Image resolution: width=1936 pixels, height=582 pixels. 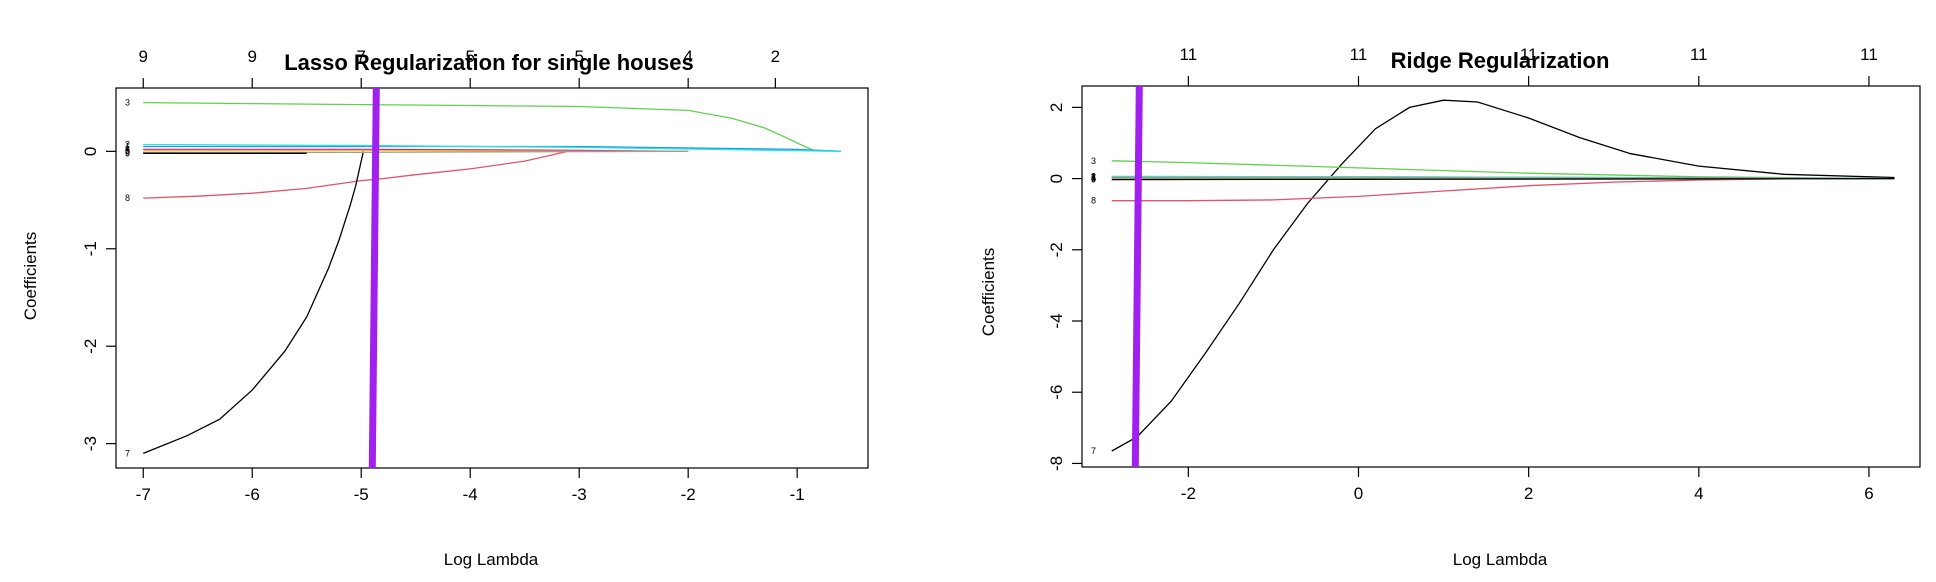 What do you see at coordinates (361, 494) in the screenshot?
I see `lasso-xtick-label: -5` at bounding box center [361, 494].